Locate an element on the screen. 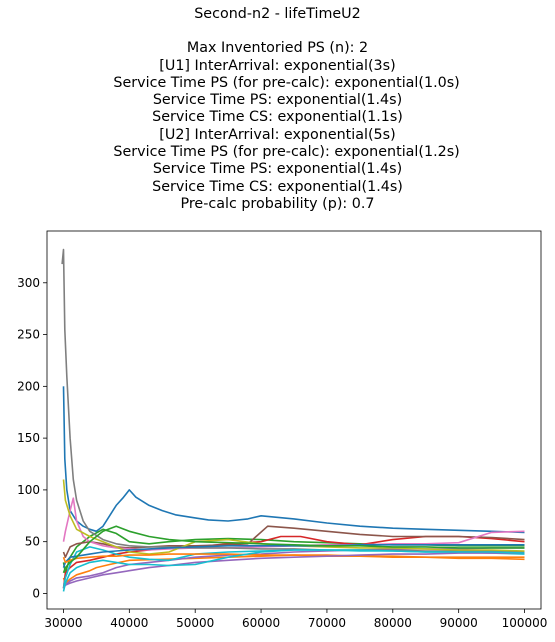  y-tick-label: 100 is located at coordinates (28, 490).